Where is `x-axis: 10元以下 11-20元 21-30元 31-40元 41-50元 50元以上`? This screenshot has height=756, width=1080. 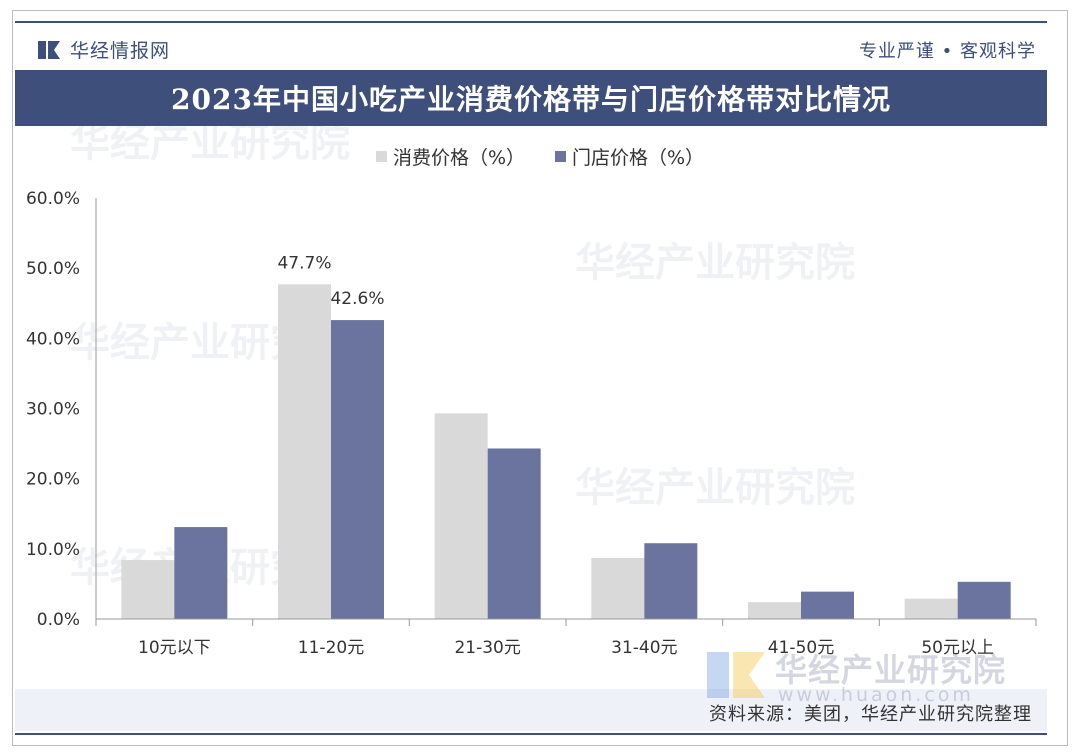 x-axis: 10元以下 11-20元 21-30元 31-40元 41-50元 50元以上 is located at coordinates (566, 638).